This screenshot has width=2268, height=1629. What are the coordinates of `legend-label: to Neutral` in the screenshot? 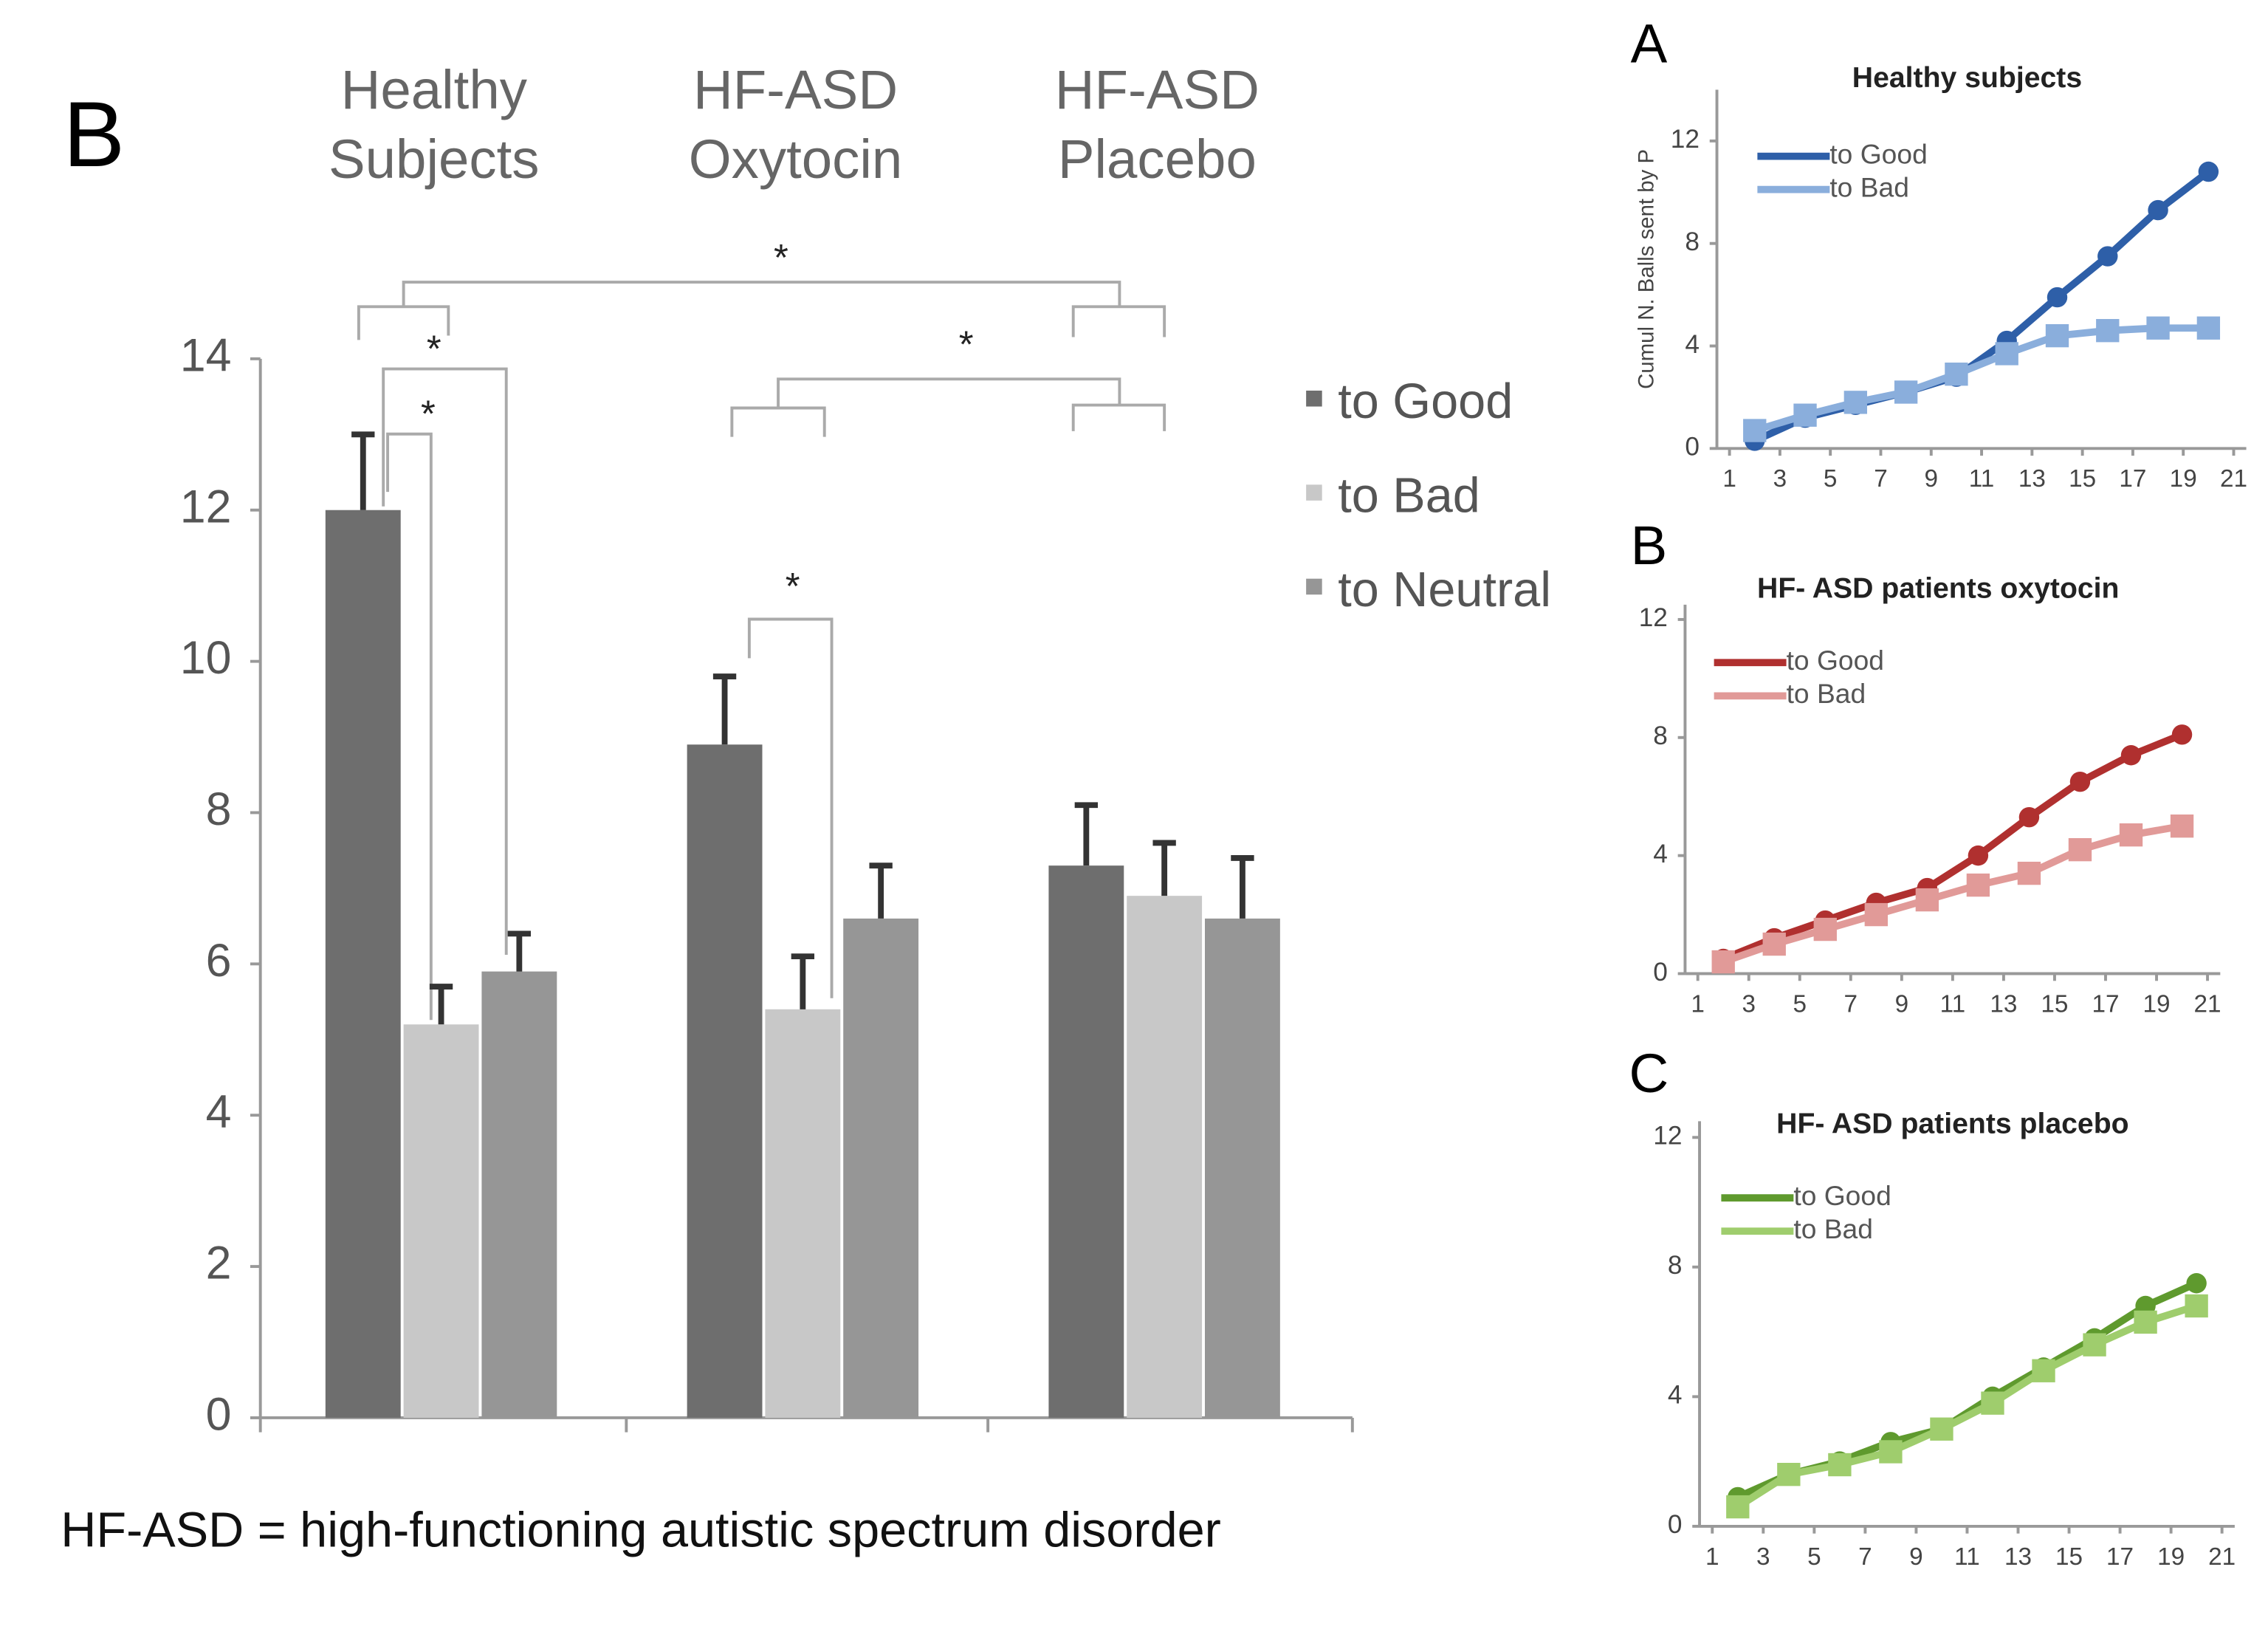 It's located at (1444, 590).